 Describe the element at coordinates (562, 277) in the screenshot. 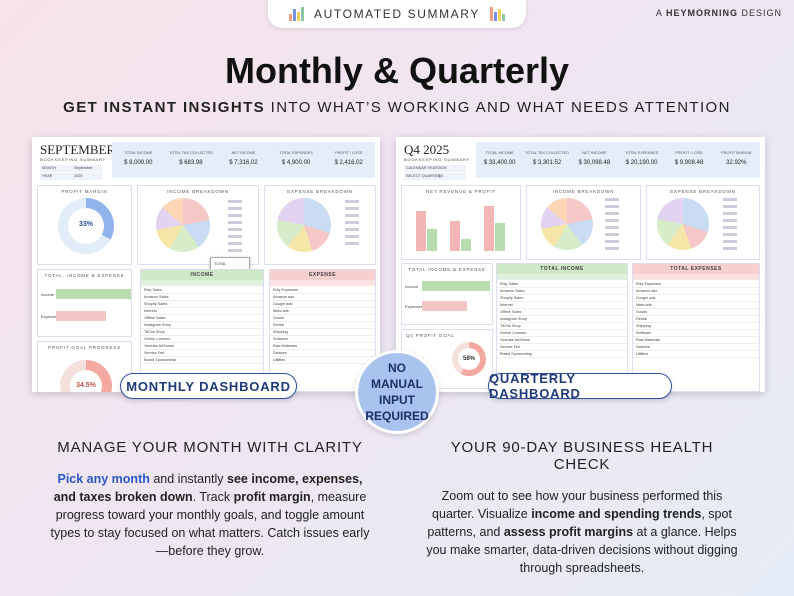

I see `table-head` at that location.